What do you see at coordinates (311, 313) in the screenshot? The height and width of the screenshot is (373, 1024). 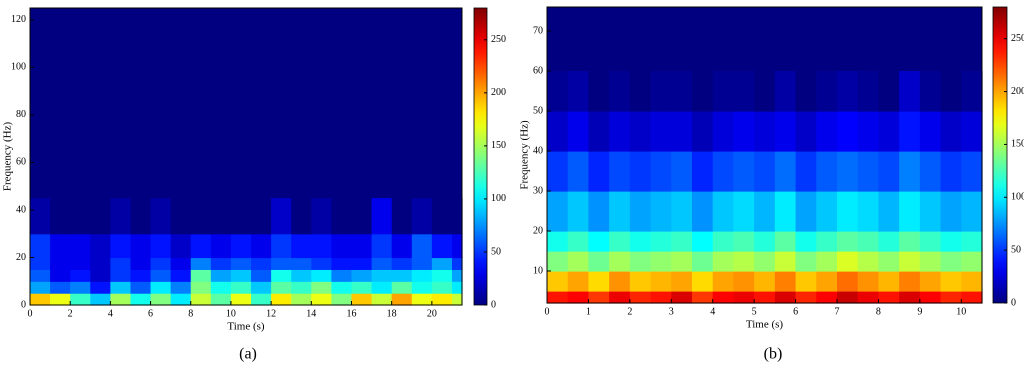 I see `x-tick-label: 14` at bounding box center [311, 313].